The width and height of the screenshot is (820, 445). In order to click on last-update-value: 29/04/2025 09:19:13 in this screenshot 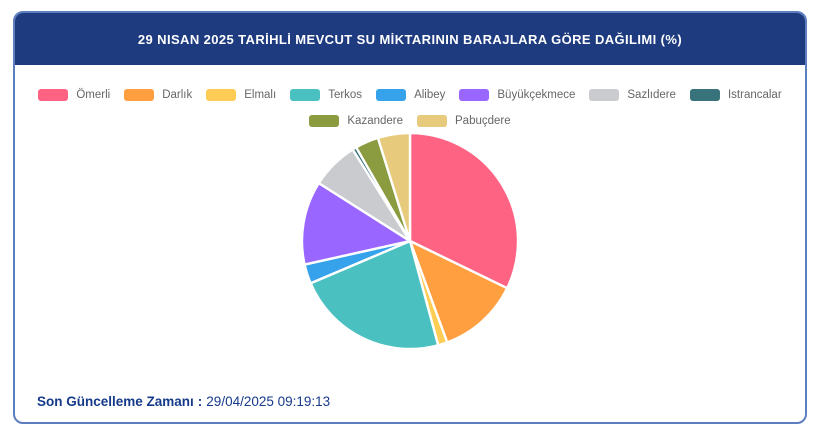, I will do `click(268, 401)`.